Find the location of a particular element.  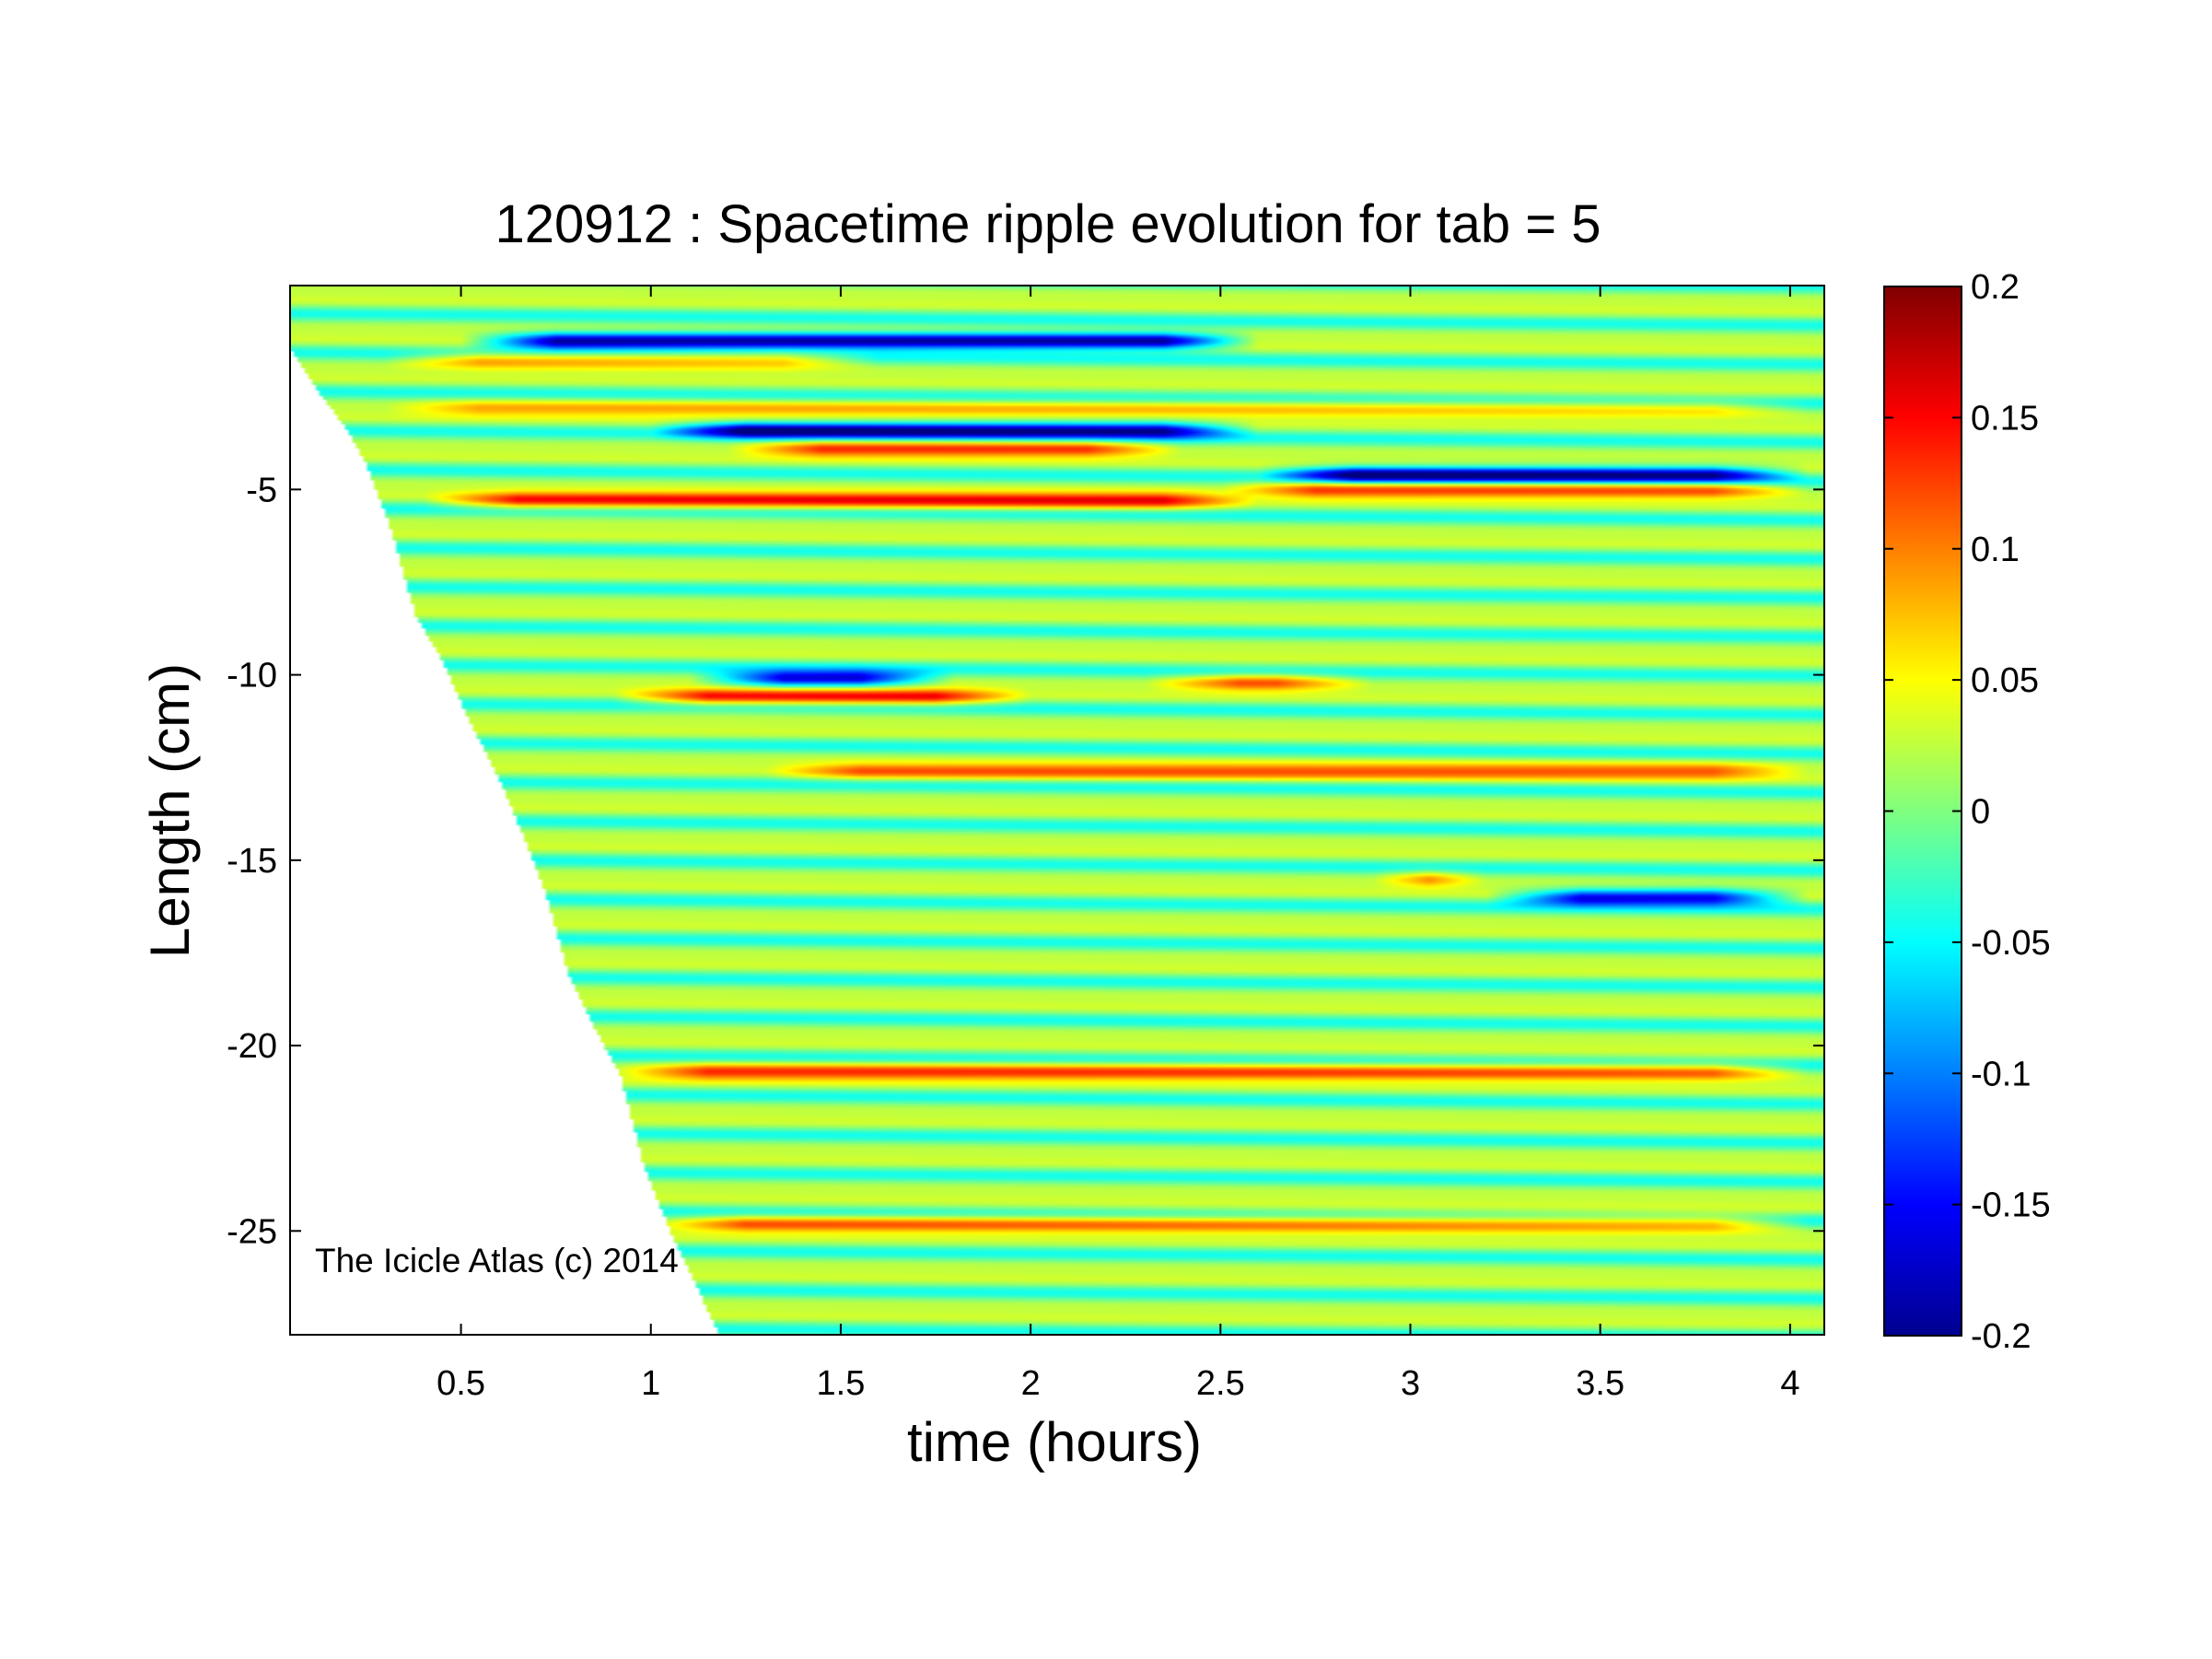

x-axis-label: time (hours) is located at coordinates (1055, 1442).